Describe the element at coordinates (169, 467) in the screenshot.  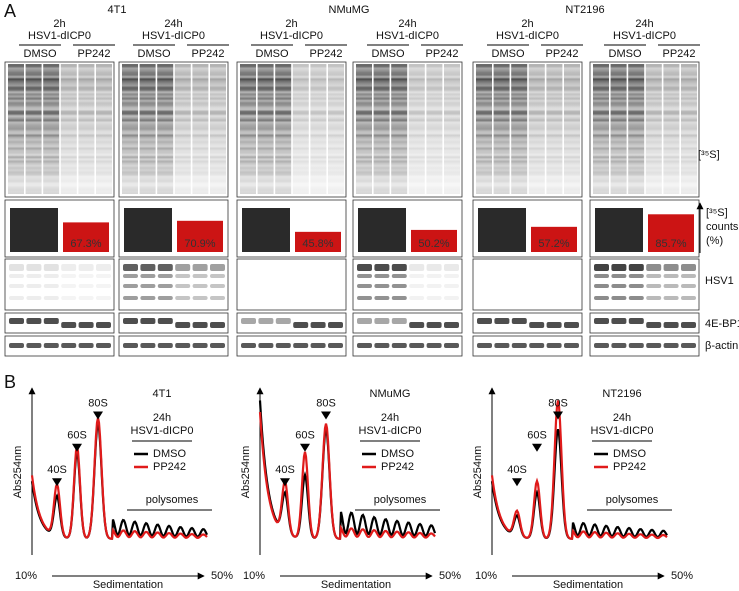
I see `legend-label: PP242` at that location.